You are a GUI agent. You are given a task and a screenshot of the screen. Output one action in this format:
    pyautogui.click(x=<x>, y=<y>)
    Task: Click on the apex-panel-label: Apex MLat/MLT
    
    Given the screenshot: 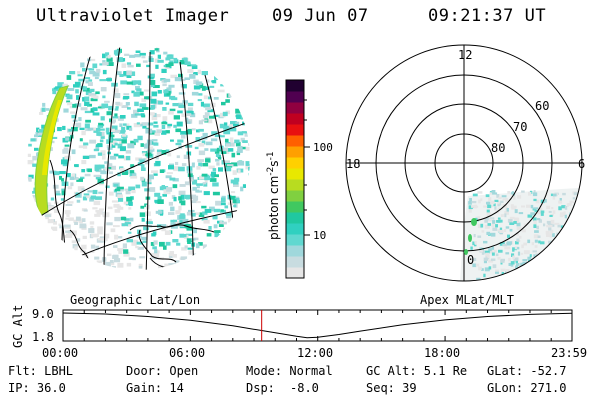 What is the action you would take?
    pyautogui.click(x=467, y=300)
    